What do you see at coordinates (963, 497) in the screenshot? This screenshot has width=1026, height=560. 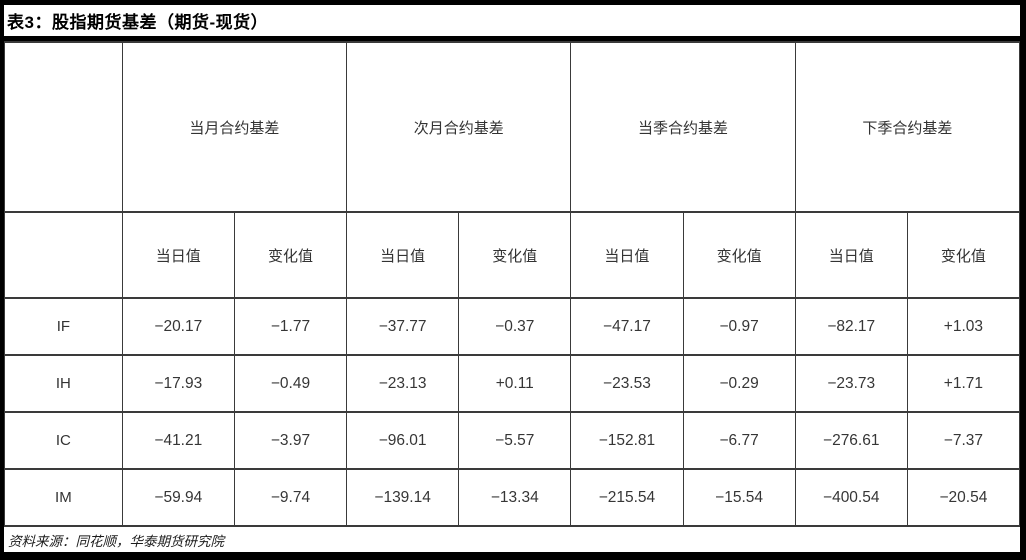 I see `table-cell: −20.54` at bounding box center [963, 497].